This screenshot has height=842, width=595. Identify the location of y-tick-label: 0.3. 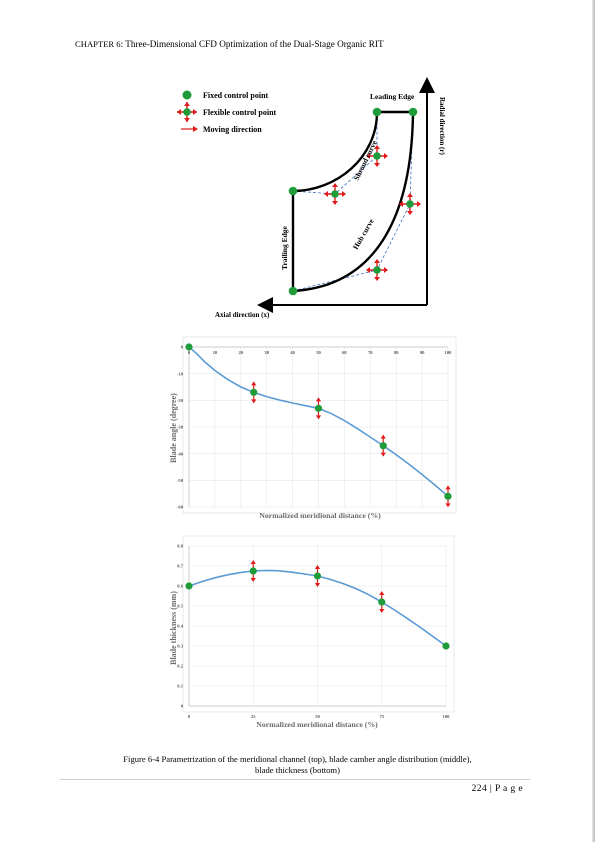
(180, 646).